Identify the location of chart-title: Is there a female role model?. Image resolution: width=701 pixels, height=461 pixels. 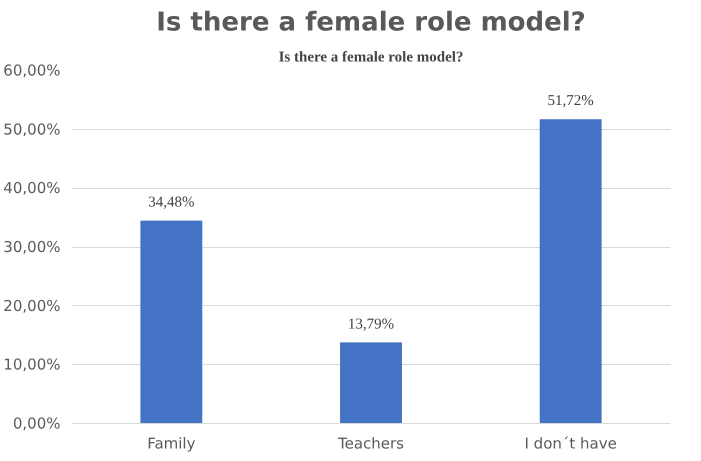
(371, 23).